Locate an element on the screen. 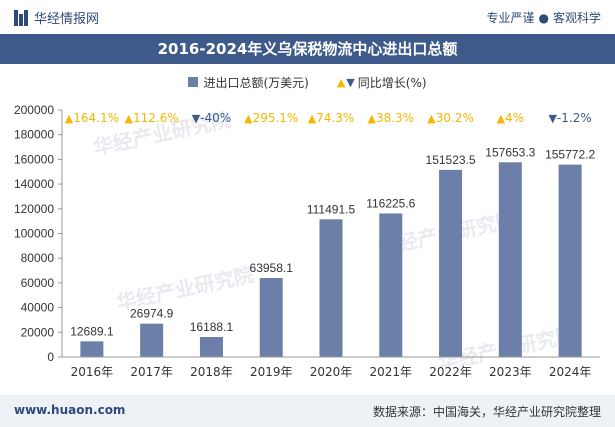 This screenshot has height=427, width=615. legend-item-bars: 进出口总额(万美元) is located at coordinates (248, 82).